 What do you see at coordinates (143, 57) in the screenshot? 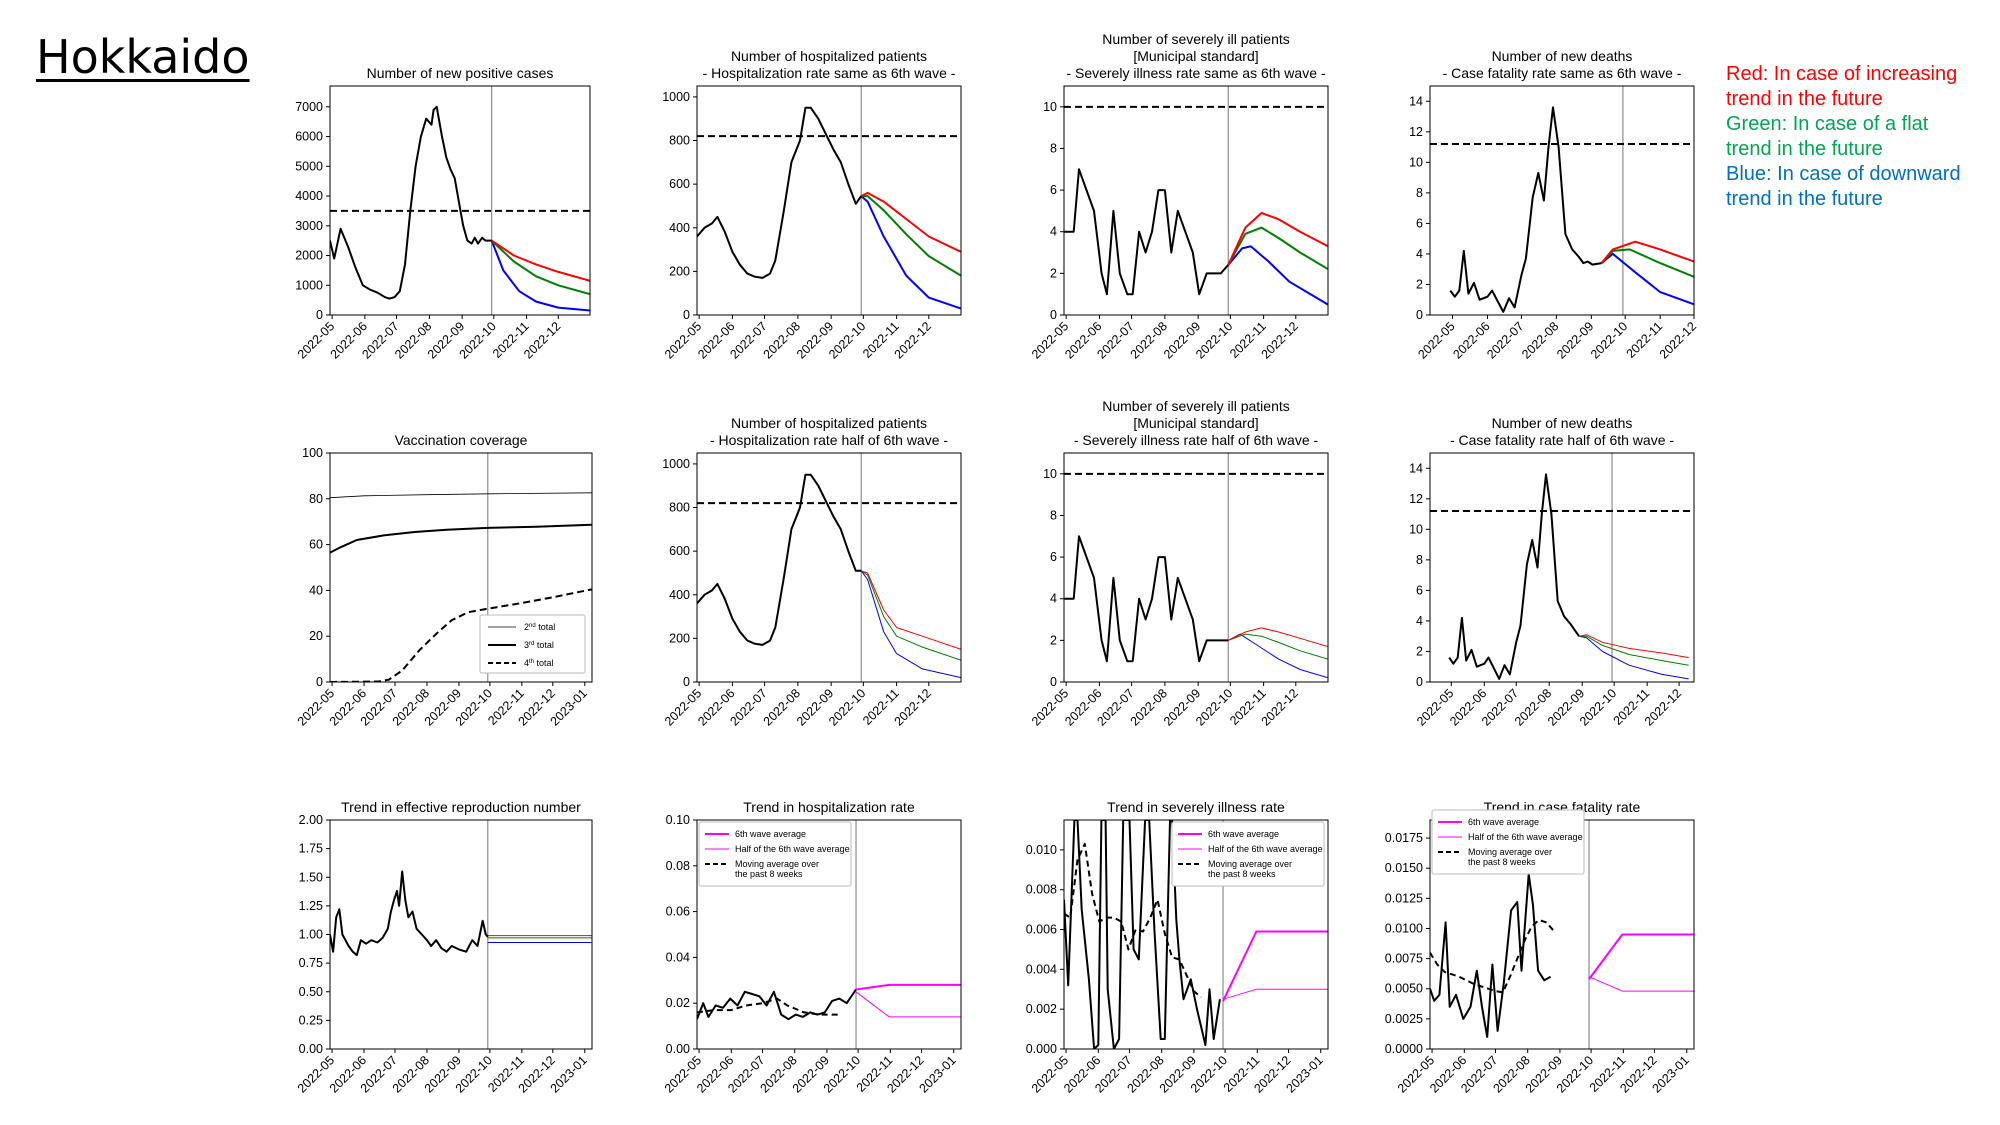
I see `page-title: Hokkaido` at bounding box center [143, 57].